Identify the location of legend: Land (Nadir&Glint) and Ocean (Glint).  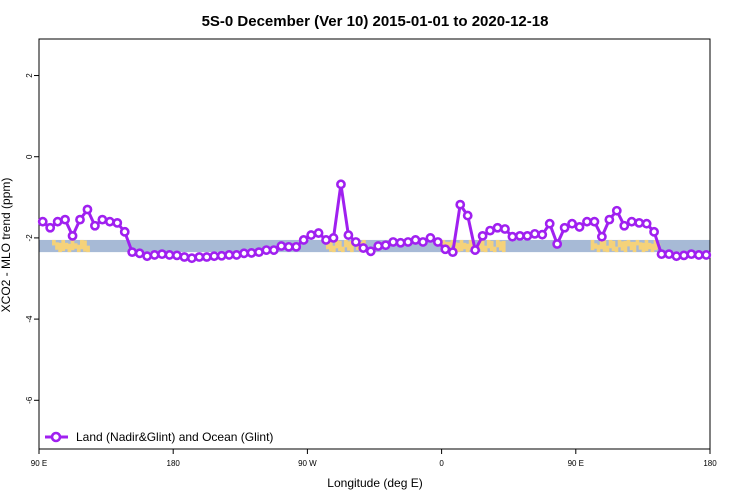
(159, 437).